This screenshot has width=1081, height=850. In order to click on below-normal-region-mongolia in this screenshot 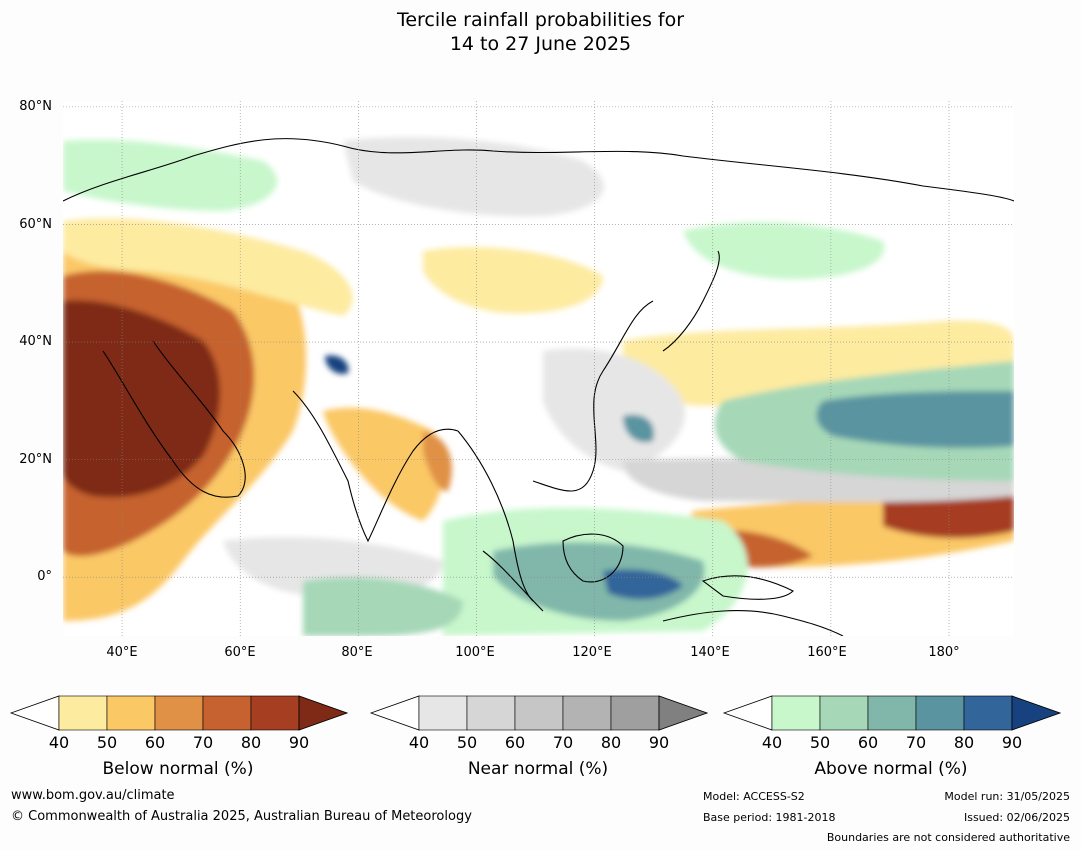, I will do `click(513, 280)`.